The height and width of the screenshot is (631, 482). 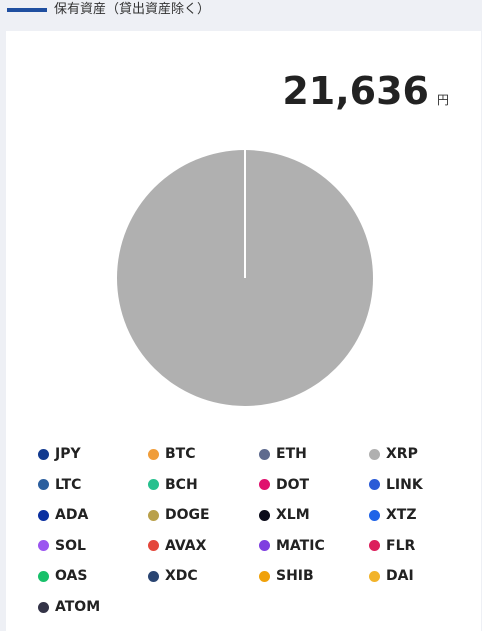 I want to click on legend-item-link: LINK, so click(x=396, y=485).